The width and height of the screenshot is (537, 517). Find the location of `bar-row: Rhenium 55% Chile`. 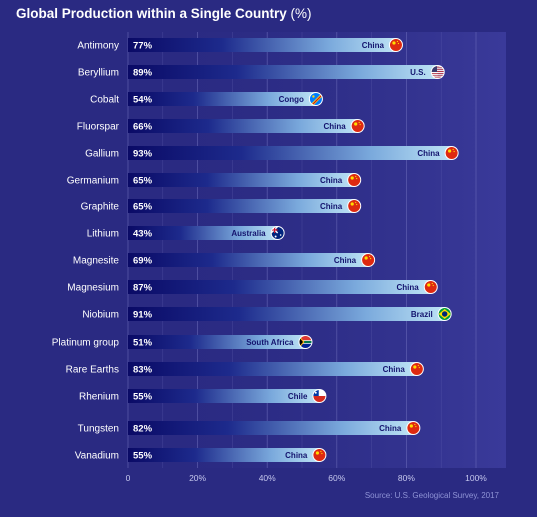

bar-row: Rhenium 55% Chile is located at coordinates (203, 396).